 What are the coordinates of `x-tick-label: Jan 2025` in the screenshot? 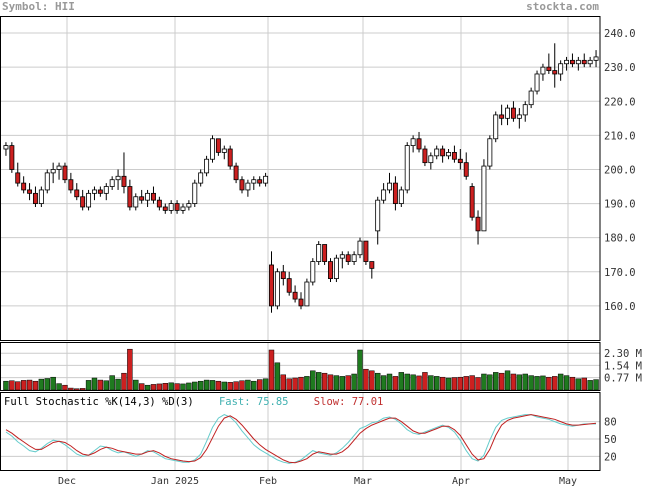 It's located at (175, 481).